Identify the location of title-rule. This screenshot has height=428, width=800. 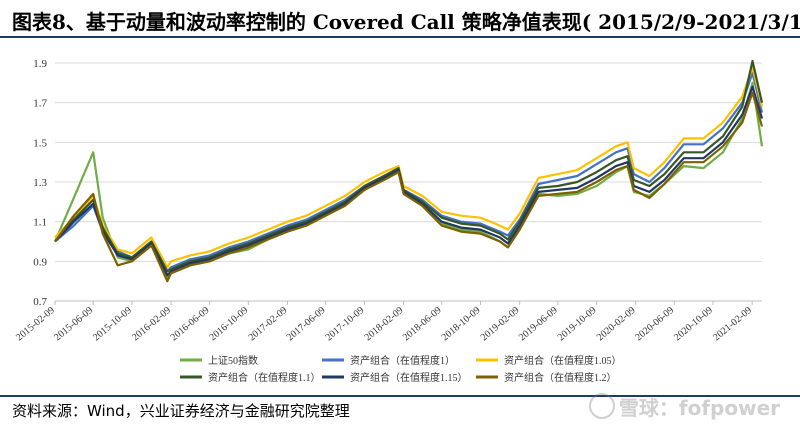
(400, 37).